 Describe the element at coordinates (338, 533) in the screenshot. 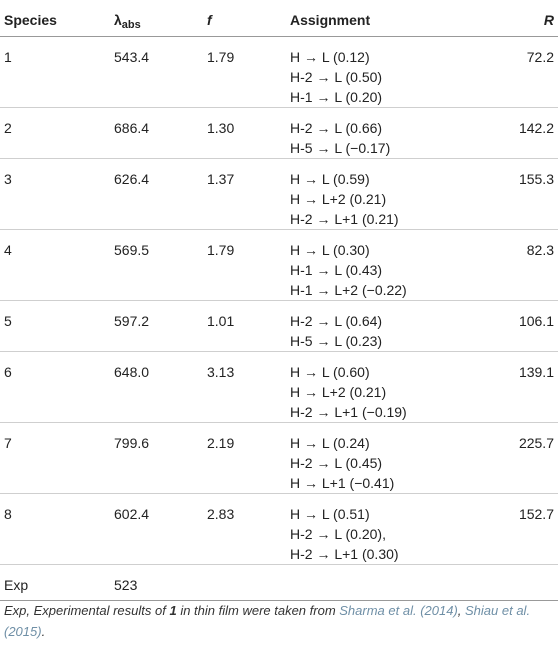

I see `assignment-line: H-2 → L (0.20),` at that location.